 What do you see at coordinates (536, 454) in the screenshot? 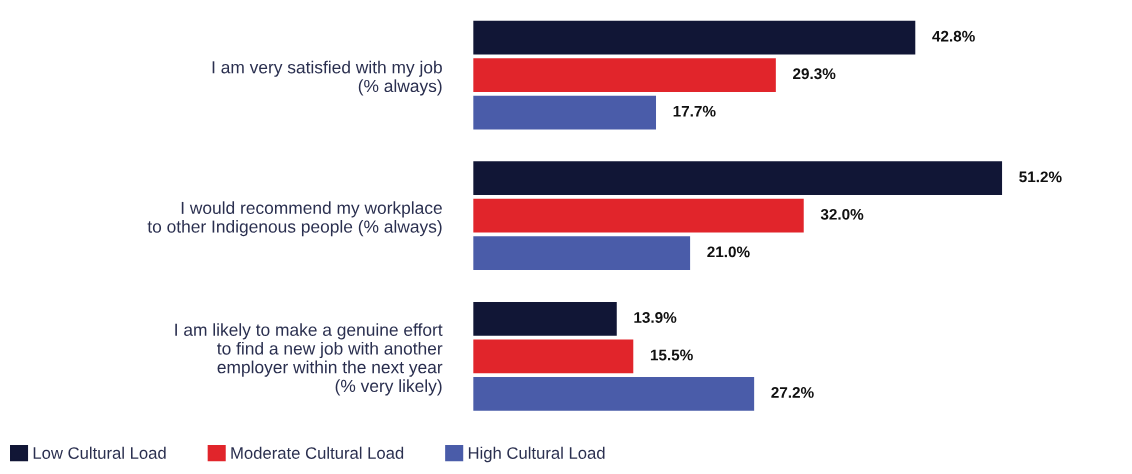
I see `legend-label: High Cultural Load` at bounding box center [536, 454].